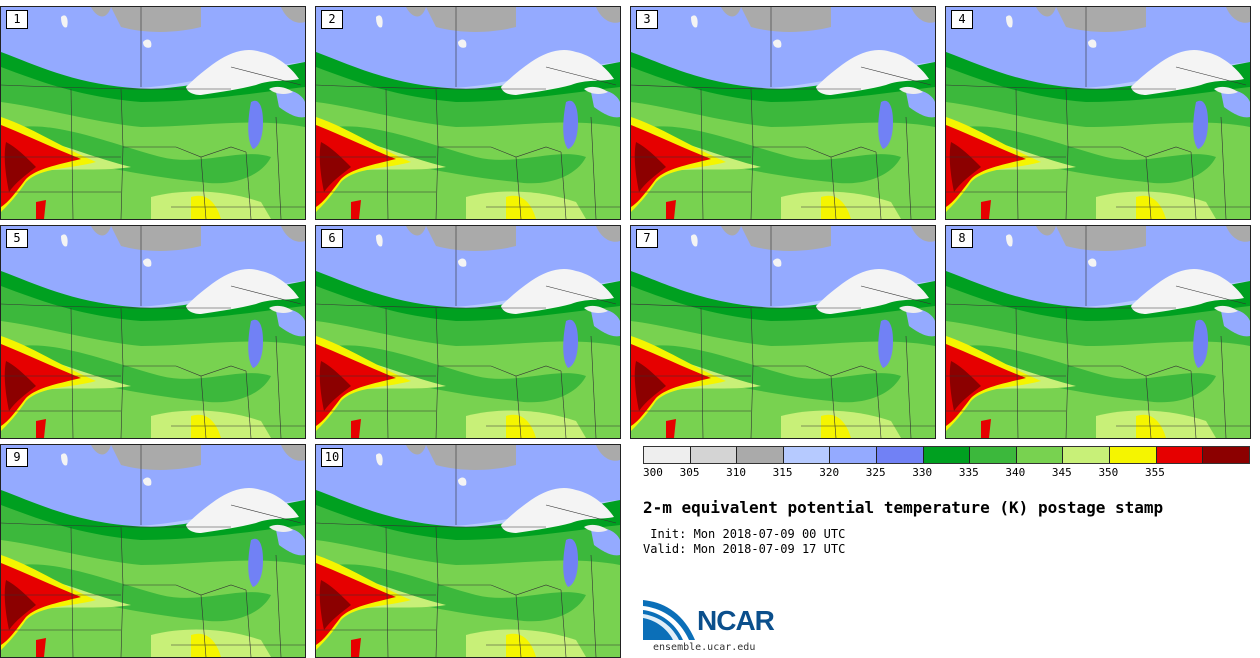 This screenshot has width=1260, height=658. I want to click on colorbar, so click(946, 455).